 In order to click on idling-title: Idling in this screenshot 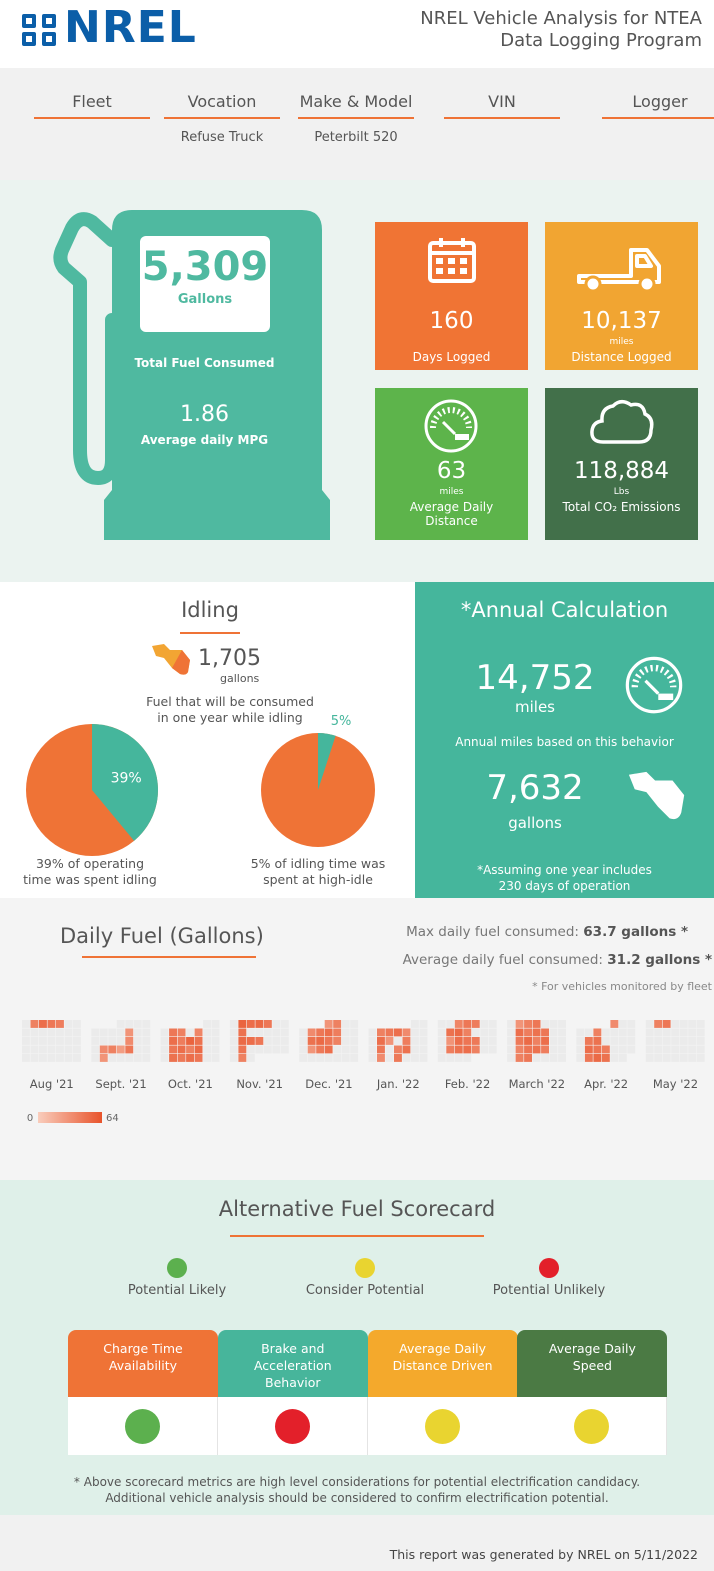, I will do `click(210, 610)`.